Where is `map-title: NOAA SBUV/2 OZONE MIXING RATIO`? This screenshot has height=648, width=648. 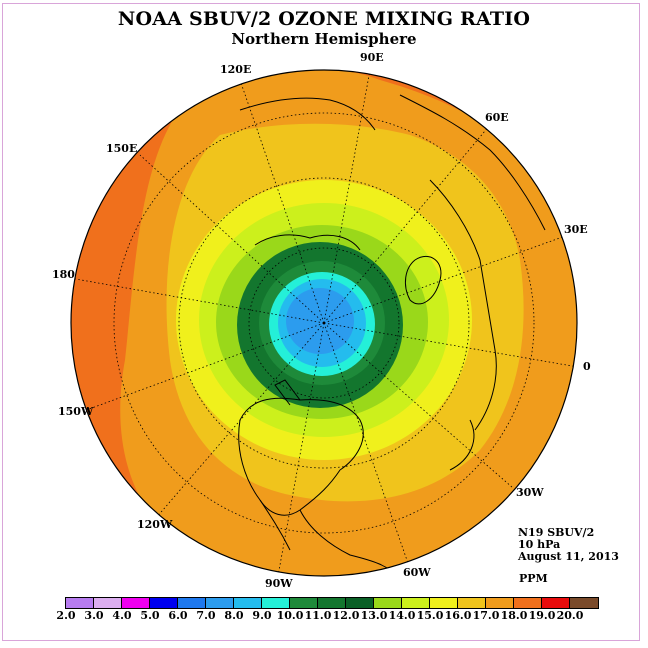
map-title: NOAA SBUV/2 OZONE MIXING RATIO is located at coordinates (324, 19).